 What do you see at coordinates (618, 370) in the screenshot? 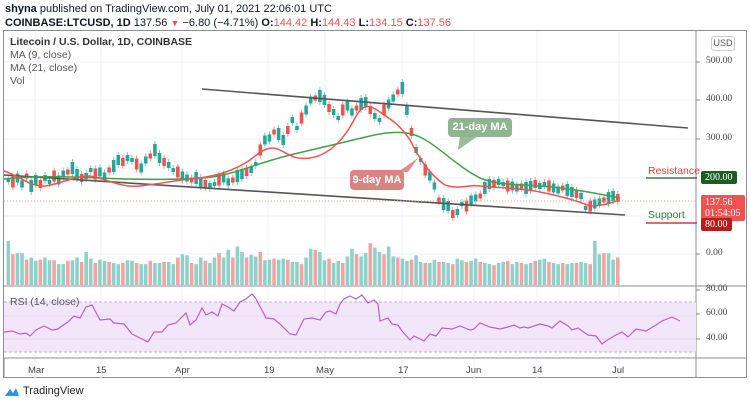
I see `time-tick: Jul` at bounding box center [618, 370].